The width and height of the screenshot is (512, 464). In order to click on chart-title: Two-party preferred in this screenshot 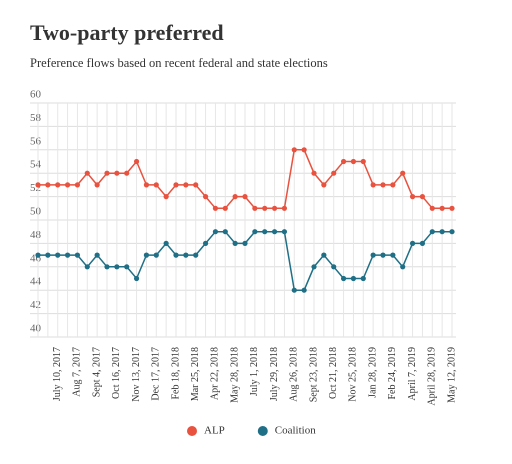, I will do `click(127, 32)`.